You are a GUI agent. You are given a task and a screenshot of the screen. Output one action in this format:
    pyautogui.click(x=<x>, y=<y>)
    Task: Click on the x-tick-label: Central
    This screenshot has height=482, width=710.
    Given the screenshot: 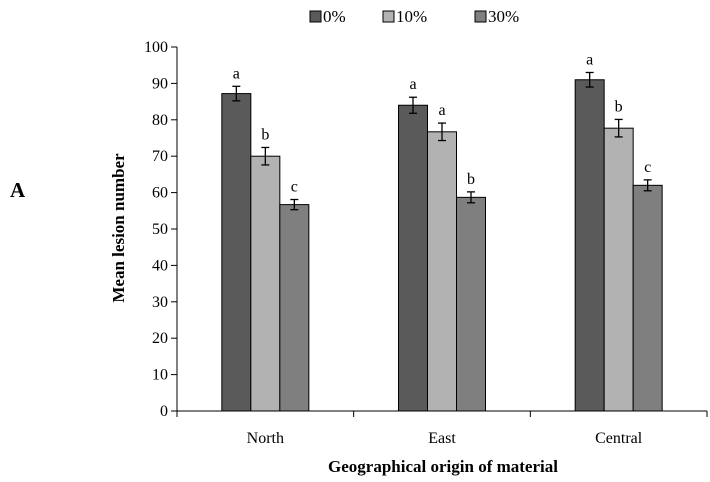 What is the action you would take?
    pyautogui.click(x=619, y=438)
    